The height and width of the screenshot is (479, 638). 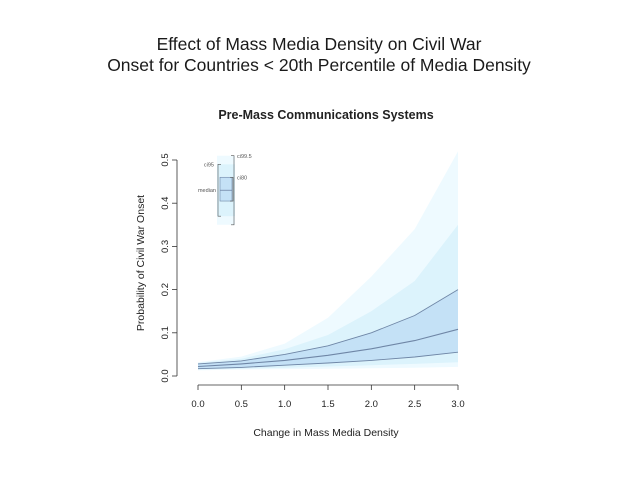 I want to click on line-ci80-upper, so click(x=328, y=327).